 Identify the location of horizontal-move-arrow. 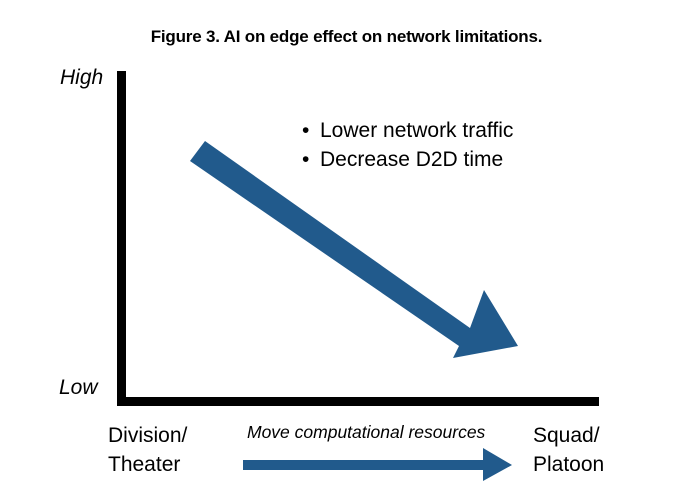
(377, 464).